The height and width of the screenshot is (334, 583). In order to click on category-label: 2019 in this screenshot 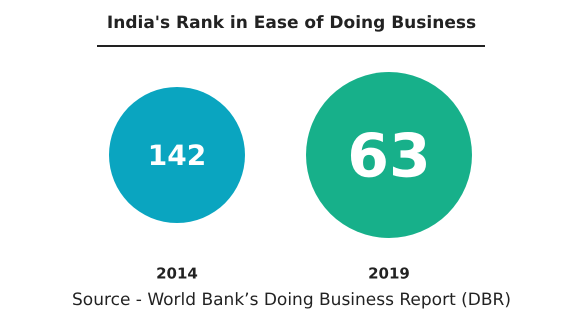, I will do `click(389, 273)`.